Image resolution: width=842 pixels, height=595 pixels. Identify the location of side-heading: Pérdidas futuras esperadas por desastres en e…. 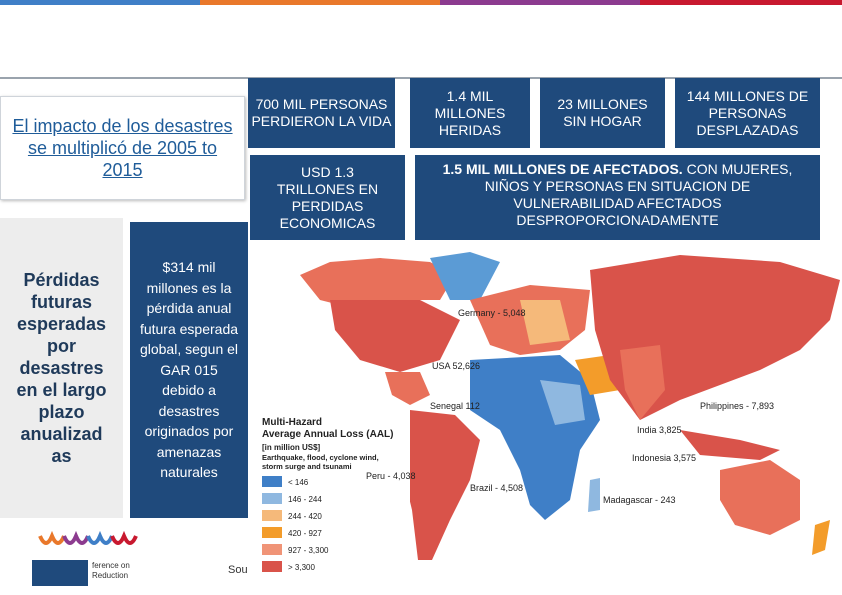
(61, 368).